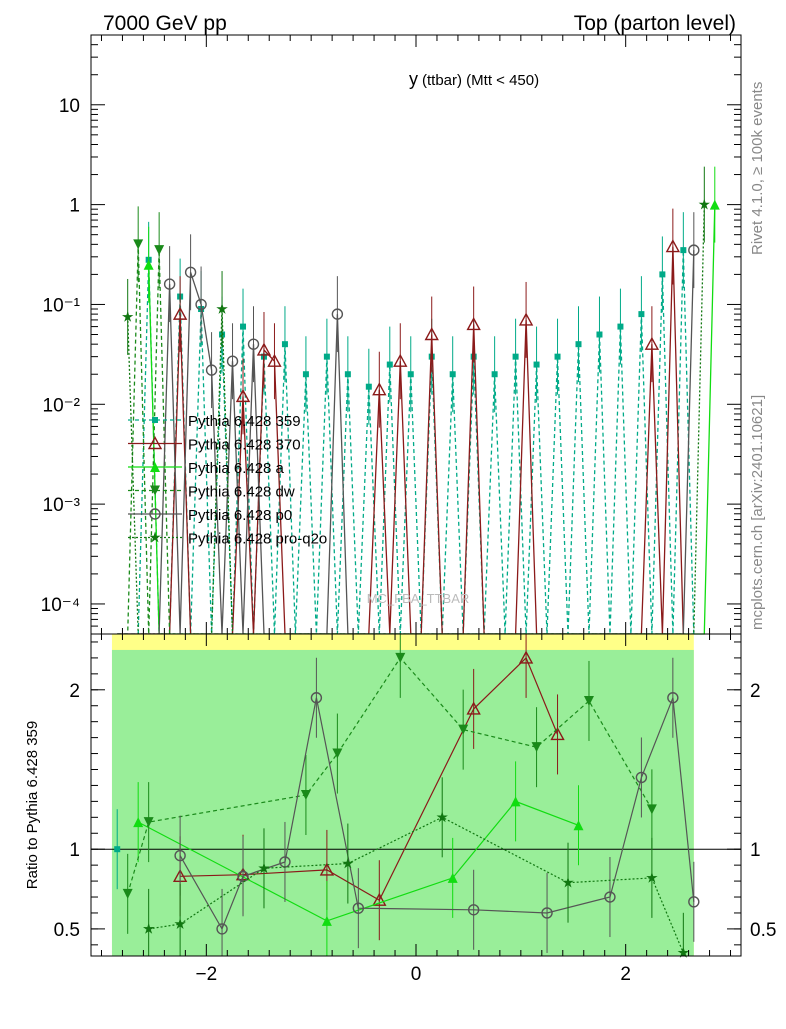 The height and width of the screenshot is (1029, 786). Describe the element at coordinates (625, 974) in the screenshot. I see `x-tick-label: 2` at that location.